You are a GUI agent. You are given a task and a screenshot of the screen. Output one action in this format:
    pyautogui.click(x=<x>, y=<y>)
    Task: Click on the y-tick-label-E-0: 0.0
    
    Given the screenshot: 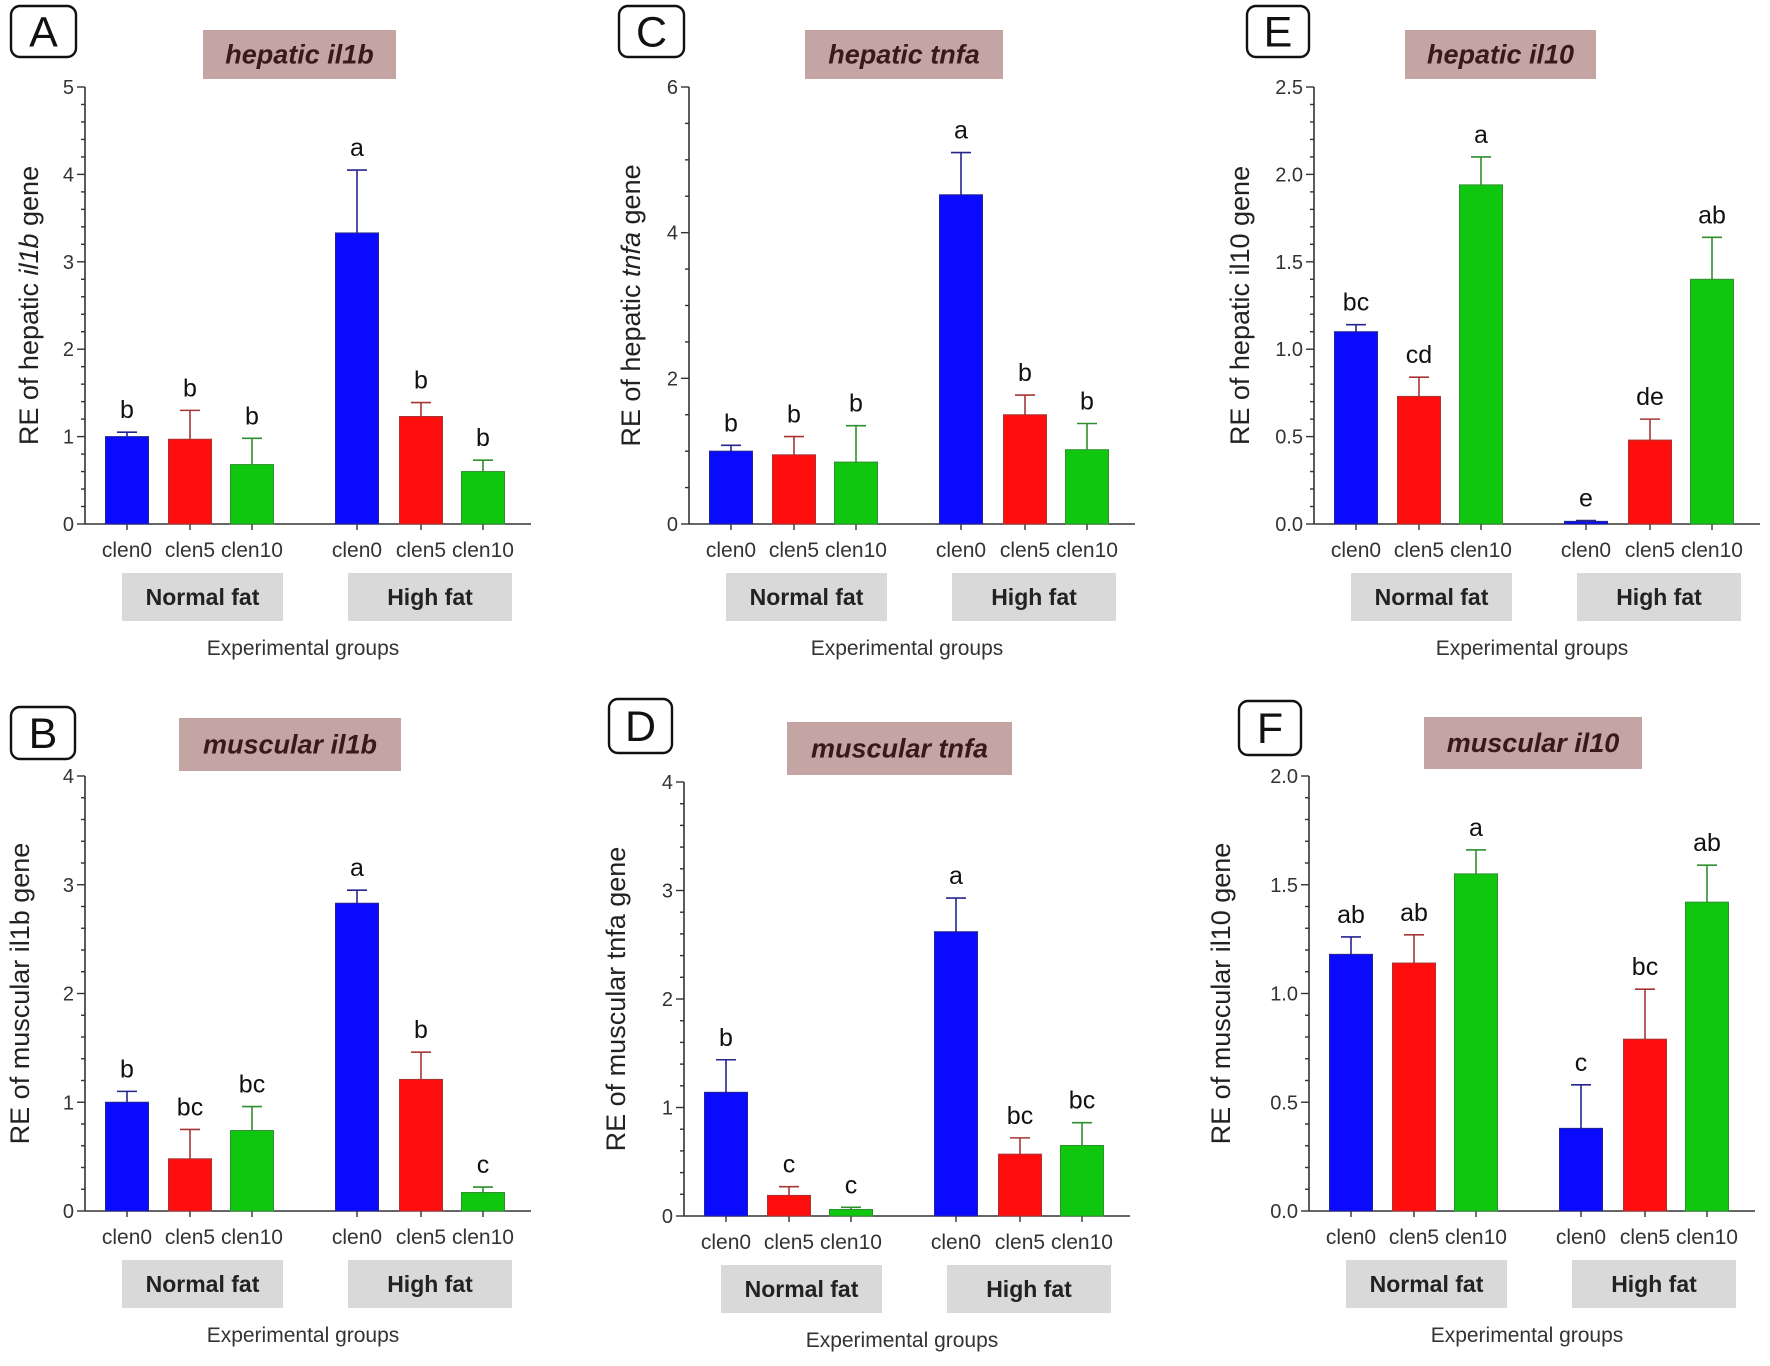 What is the action you would take?
    pyautogui.click(x=1289, y=525)
    